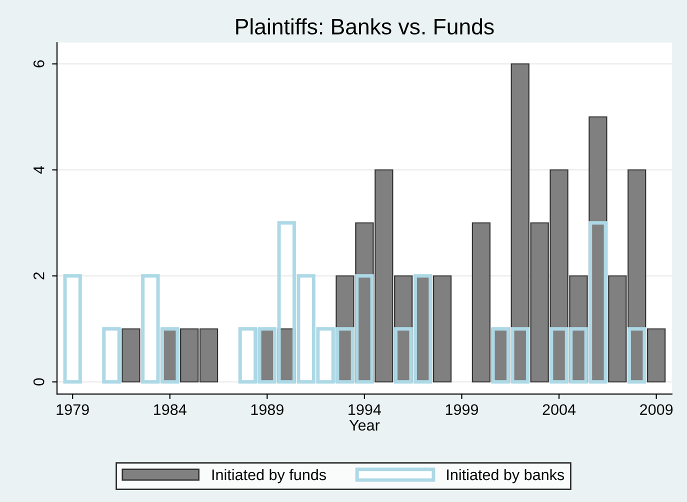 This screenshot has width=687, height=502. Describe the element at coordinates (38, 276) in the screenshot. I see `y-tick-label: 2` at that location.